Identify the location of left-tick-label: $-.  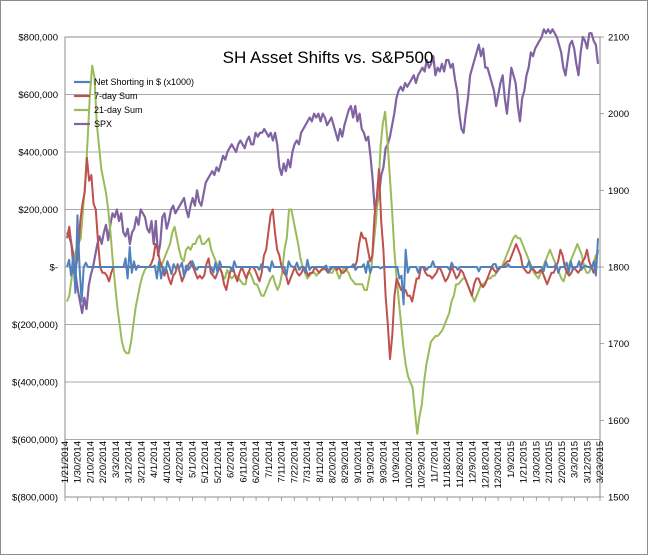
(54, 268).